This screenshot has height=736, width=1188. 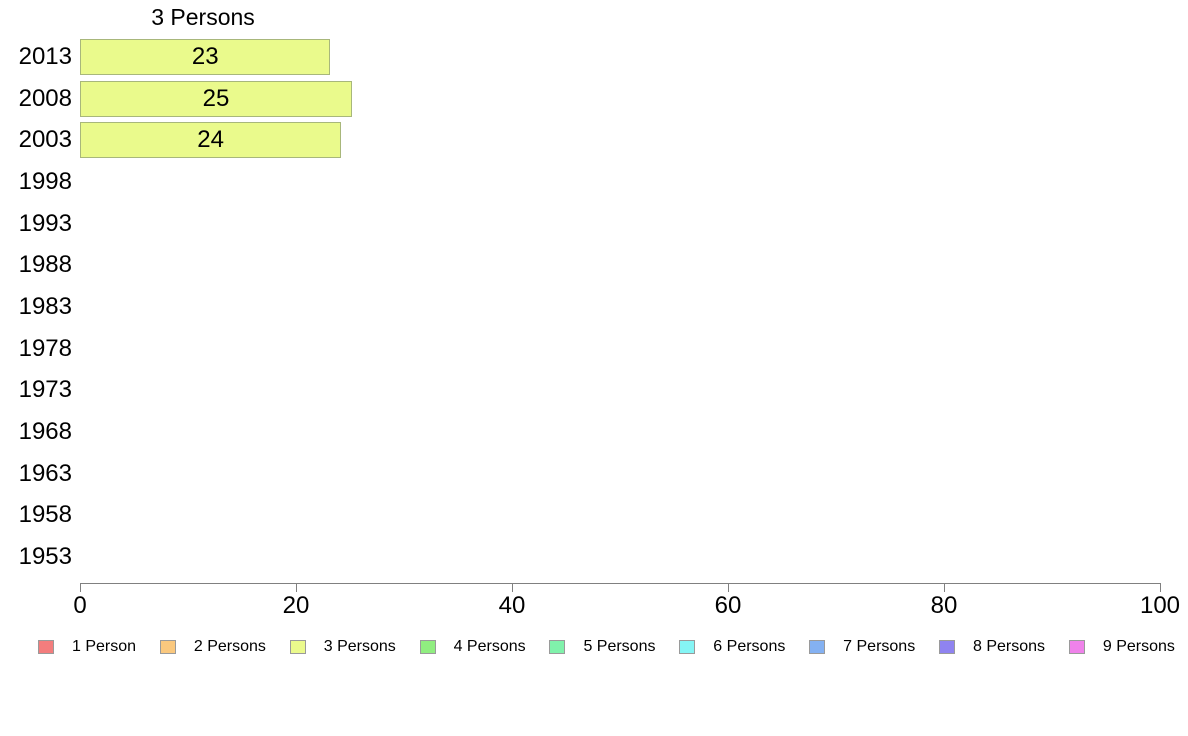 I want to click on chart-row: 1993, so click(x=594, y=224).